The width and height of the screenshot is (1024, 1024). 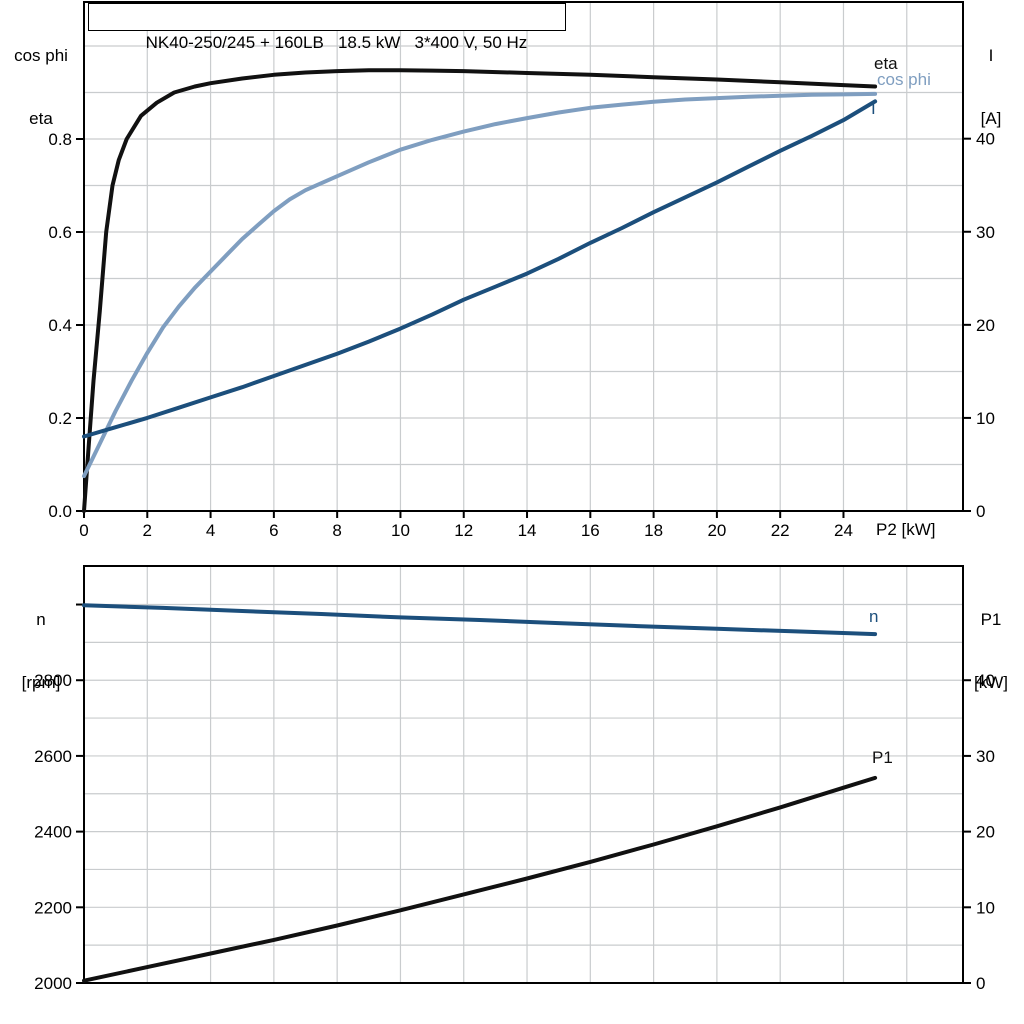 I want to click on cos-phi-curve-label: cos phi, so click(x=904, y=79).